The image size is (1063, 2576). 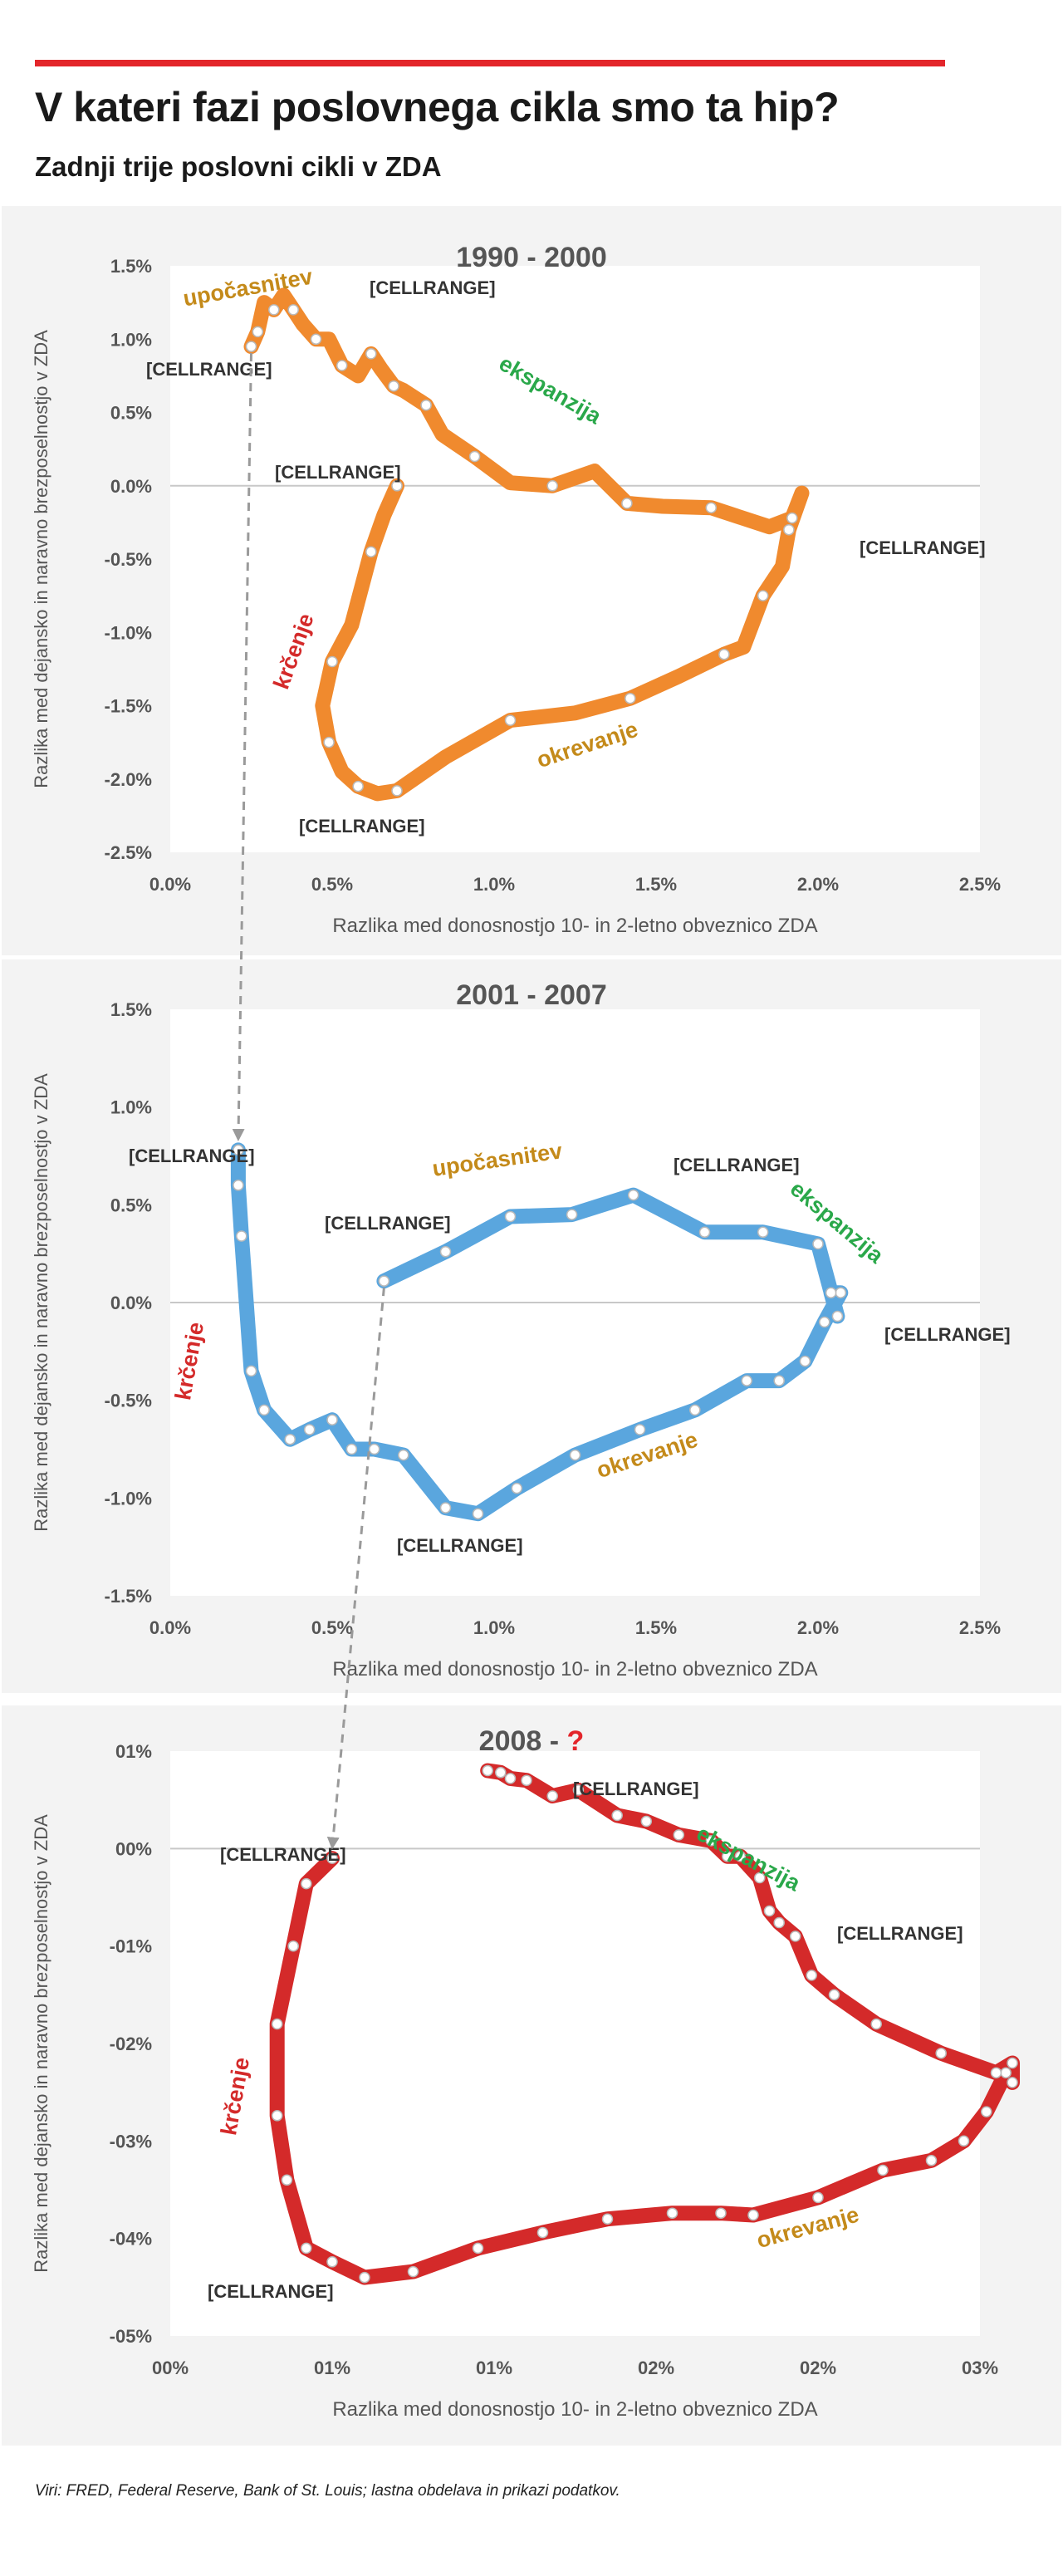 I want to click on y-tick-label: -1.5%, so click(x=128, y=1596).